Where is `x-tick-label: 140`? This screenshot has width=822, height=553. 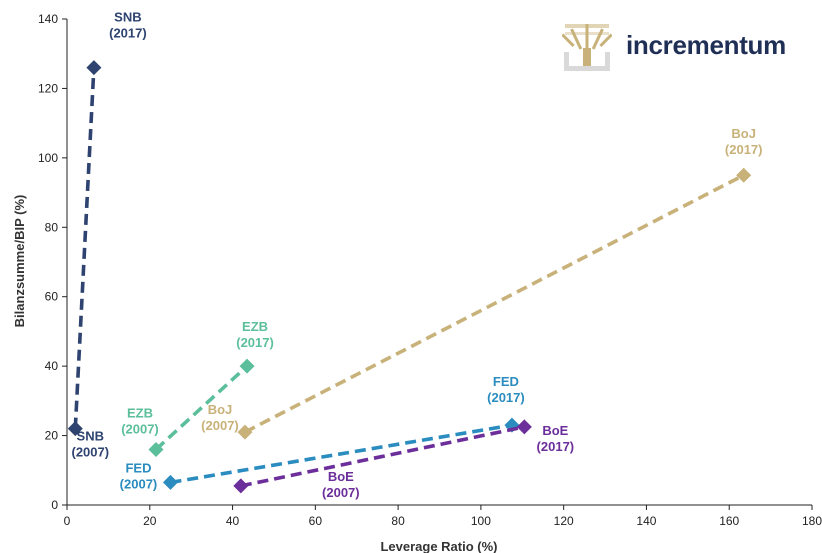
x-tick-label: 140 is located at coordinates (646, 521).